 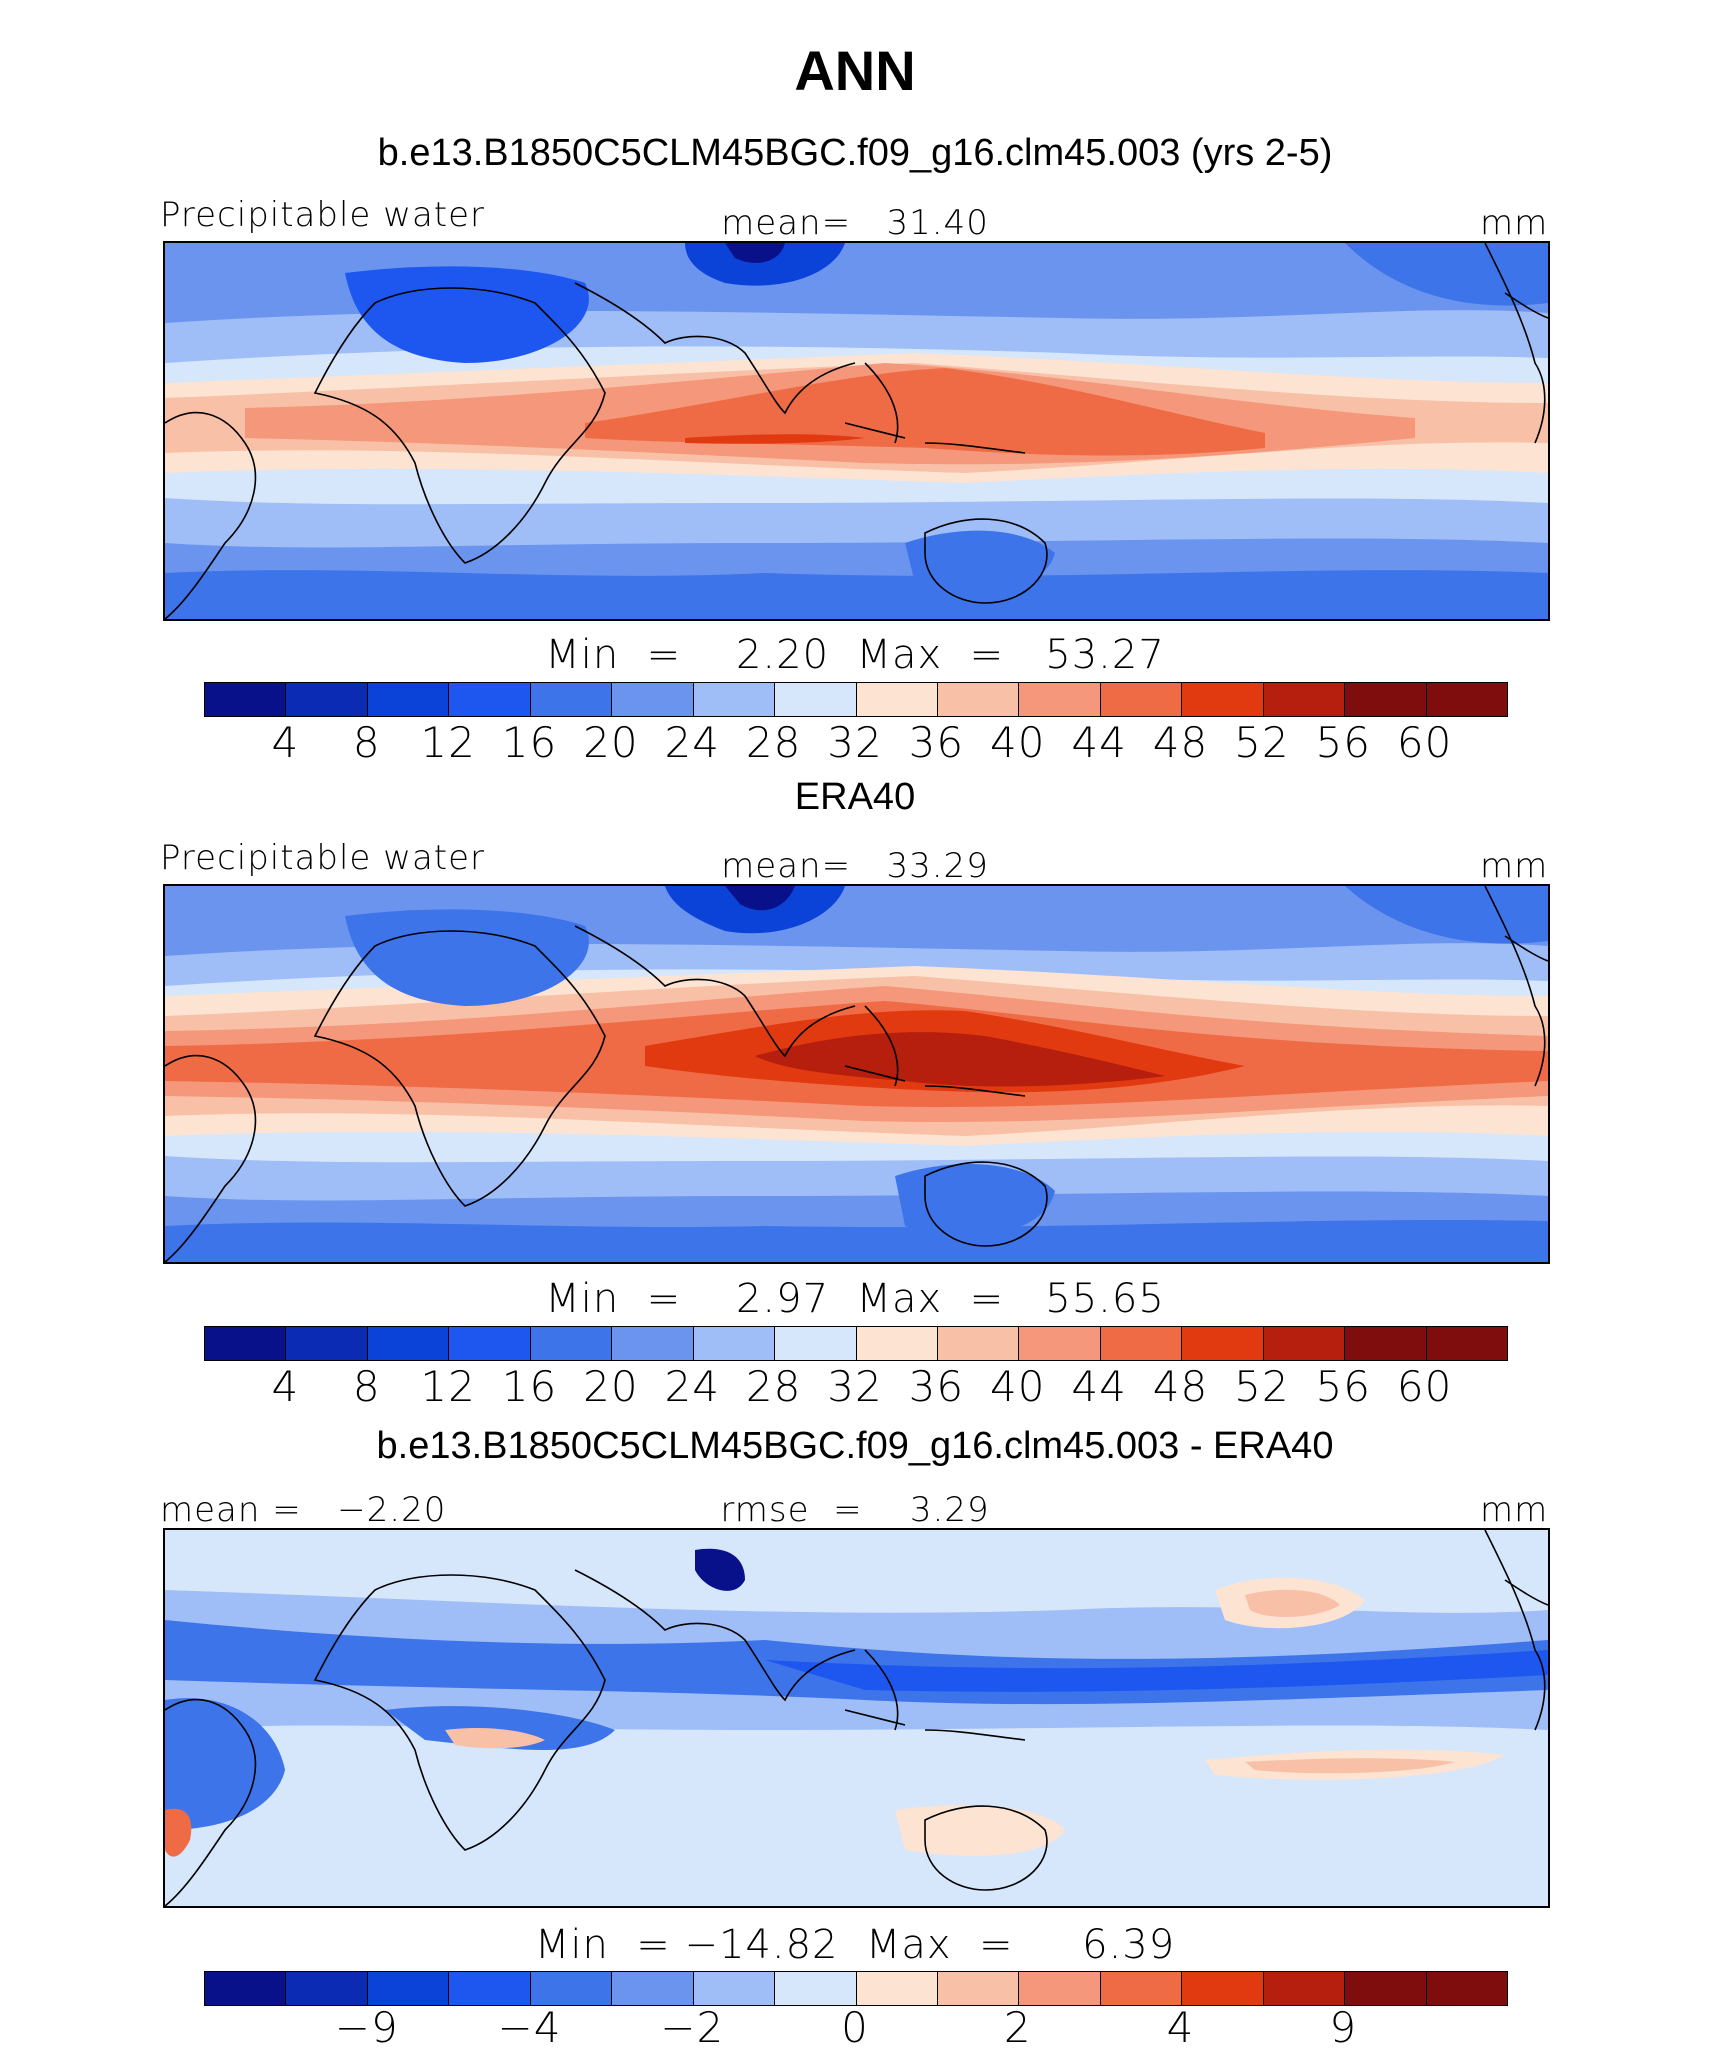 What do you see at coordinates (855, 70) in the screenshot?
I see `figure-title: ANN` at bounding box center [855, 70].